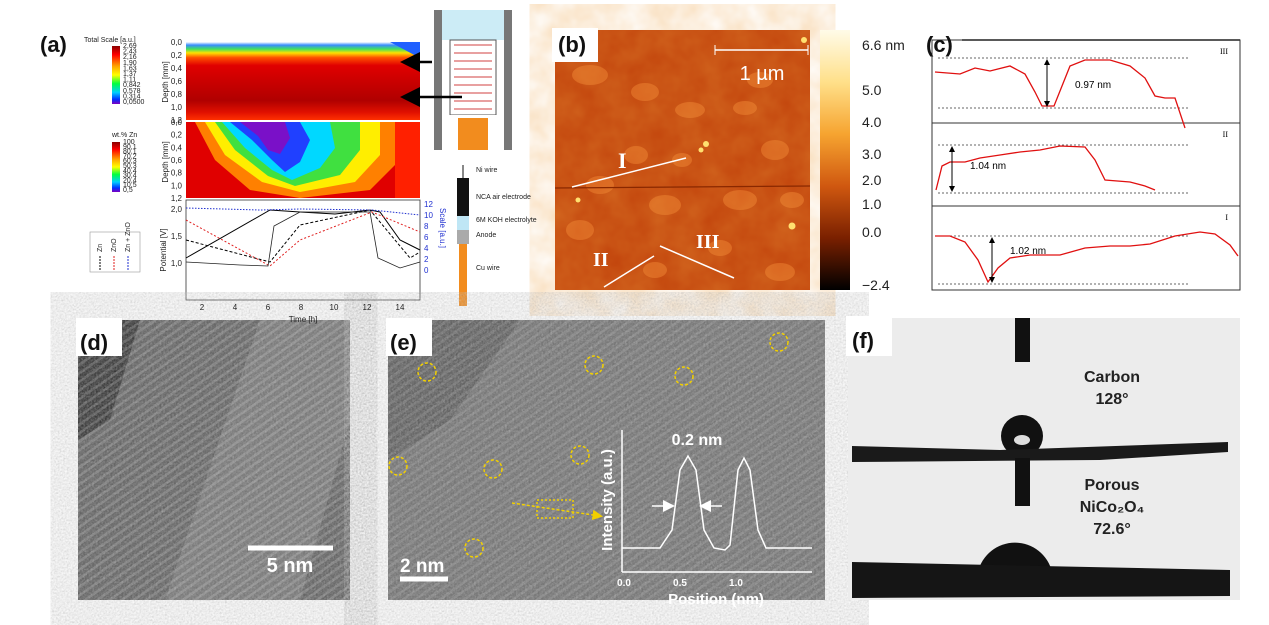 The width and height of the screenshot is (1269, 625). What do you see at coordinates (486, 235) in the screenshot?
I see `schematic-label: Anode` at bounding box center [486, 235].